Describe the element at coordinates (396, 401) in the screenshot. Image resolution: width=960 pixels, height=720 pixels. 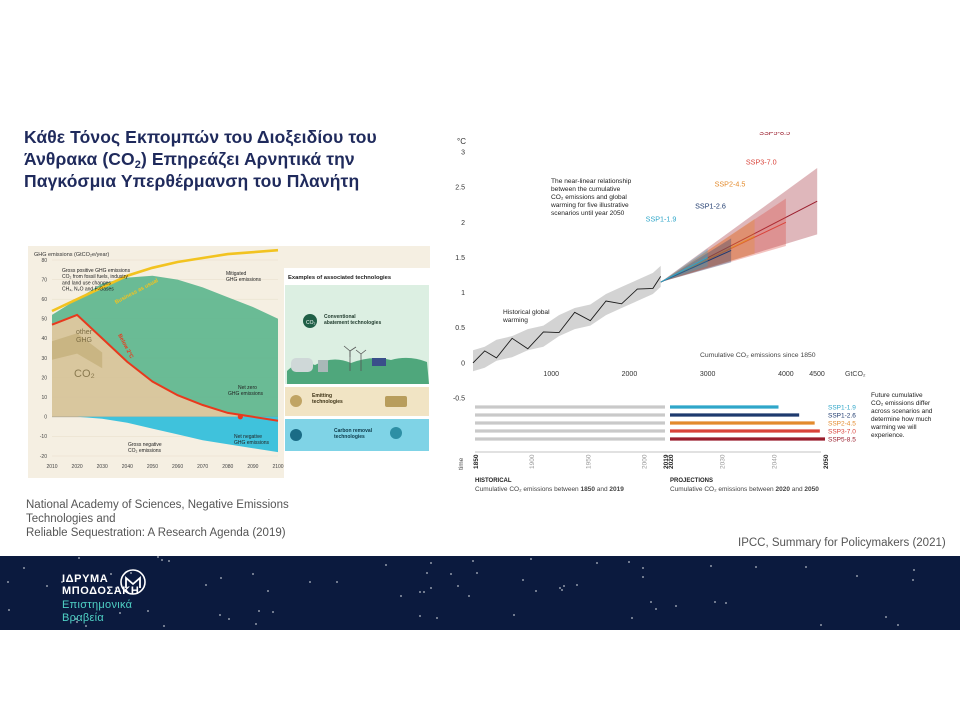
I see `truck-icon` at that location.